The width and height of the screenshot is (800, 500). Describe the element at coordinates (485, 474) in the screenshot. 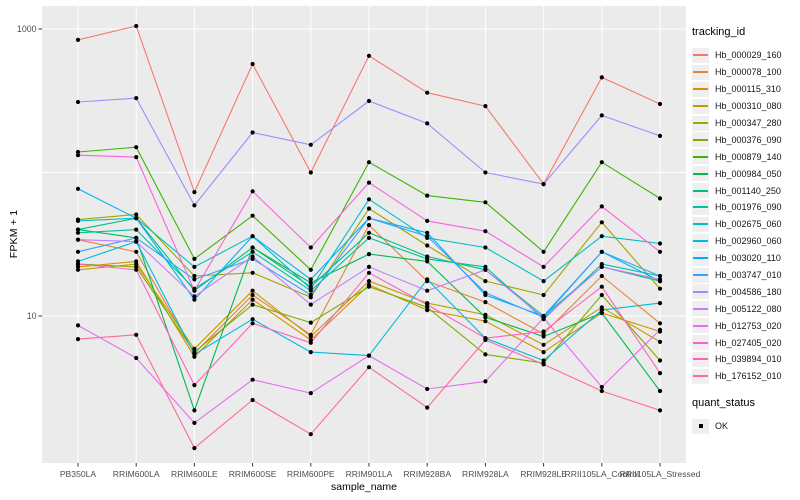

I see `x-tick-label: RRIM928LA` at that location.